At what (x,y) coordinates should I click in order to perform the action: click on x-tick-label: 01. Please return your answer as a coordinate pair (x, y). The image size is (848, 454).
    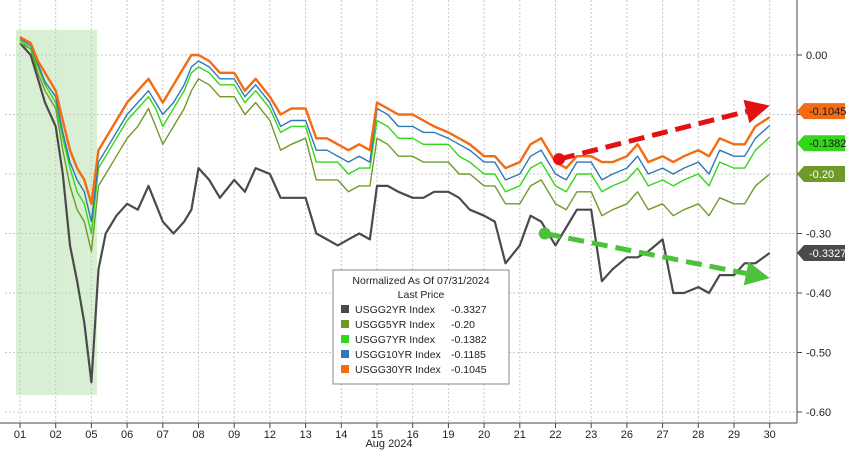
    Looking at the image, I should click on (20, 435).